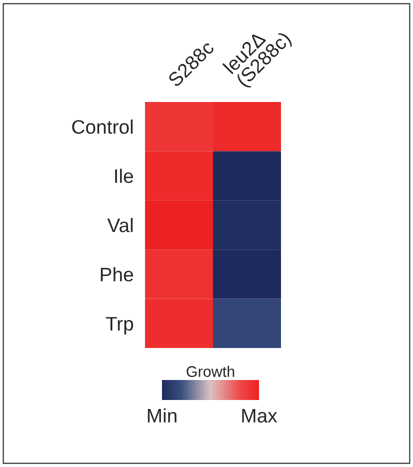 The height and width of the screenshot is (467, 413). What do you see at coordinates (102, 127) in the screenshot?
I see `y-tick-label: Control` at bounding box center [102, 127].